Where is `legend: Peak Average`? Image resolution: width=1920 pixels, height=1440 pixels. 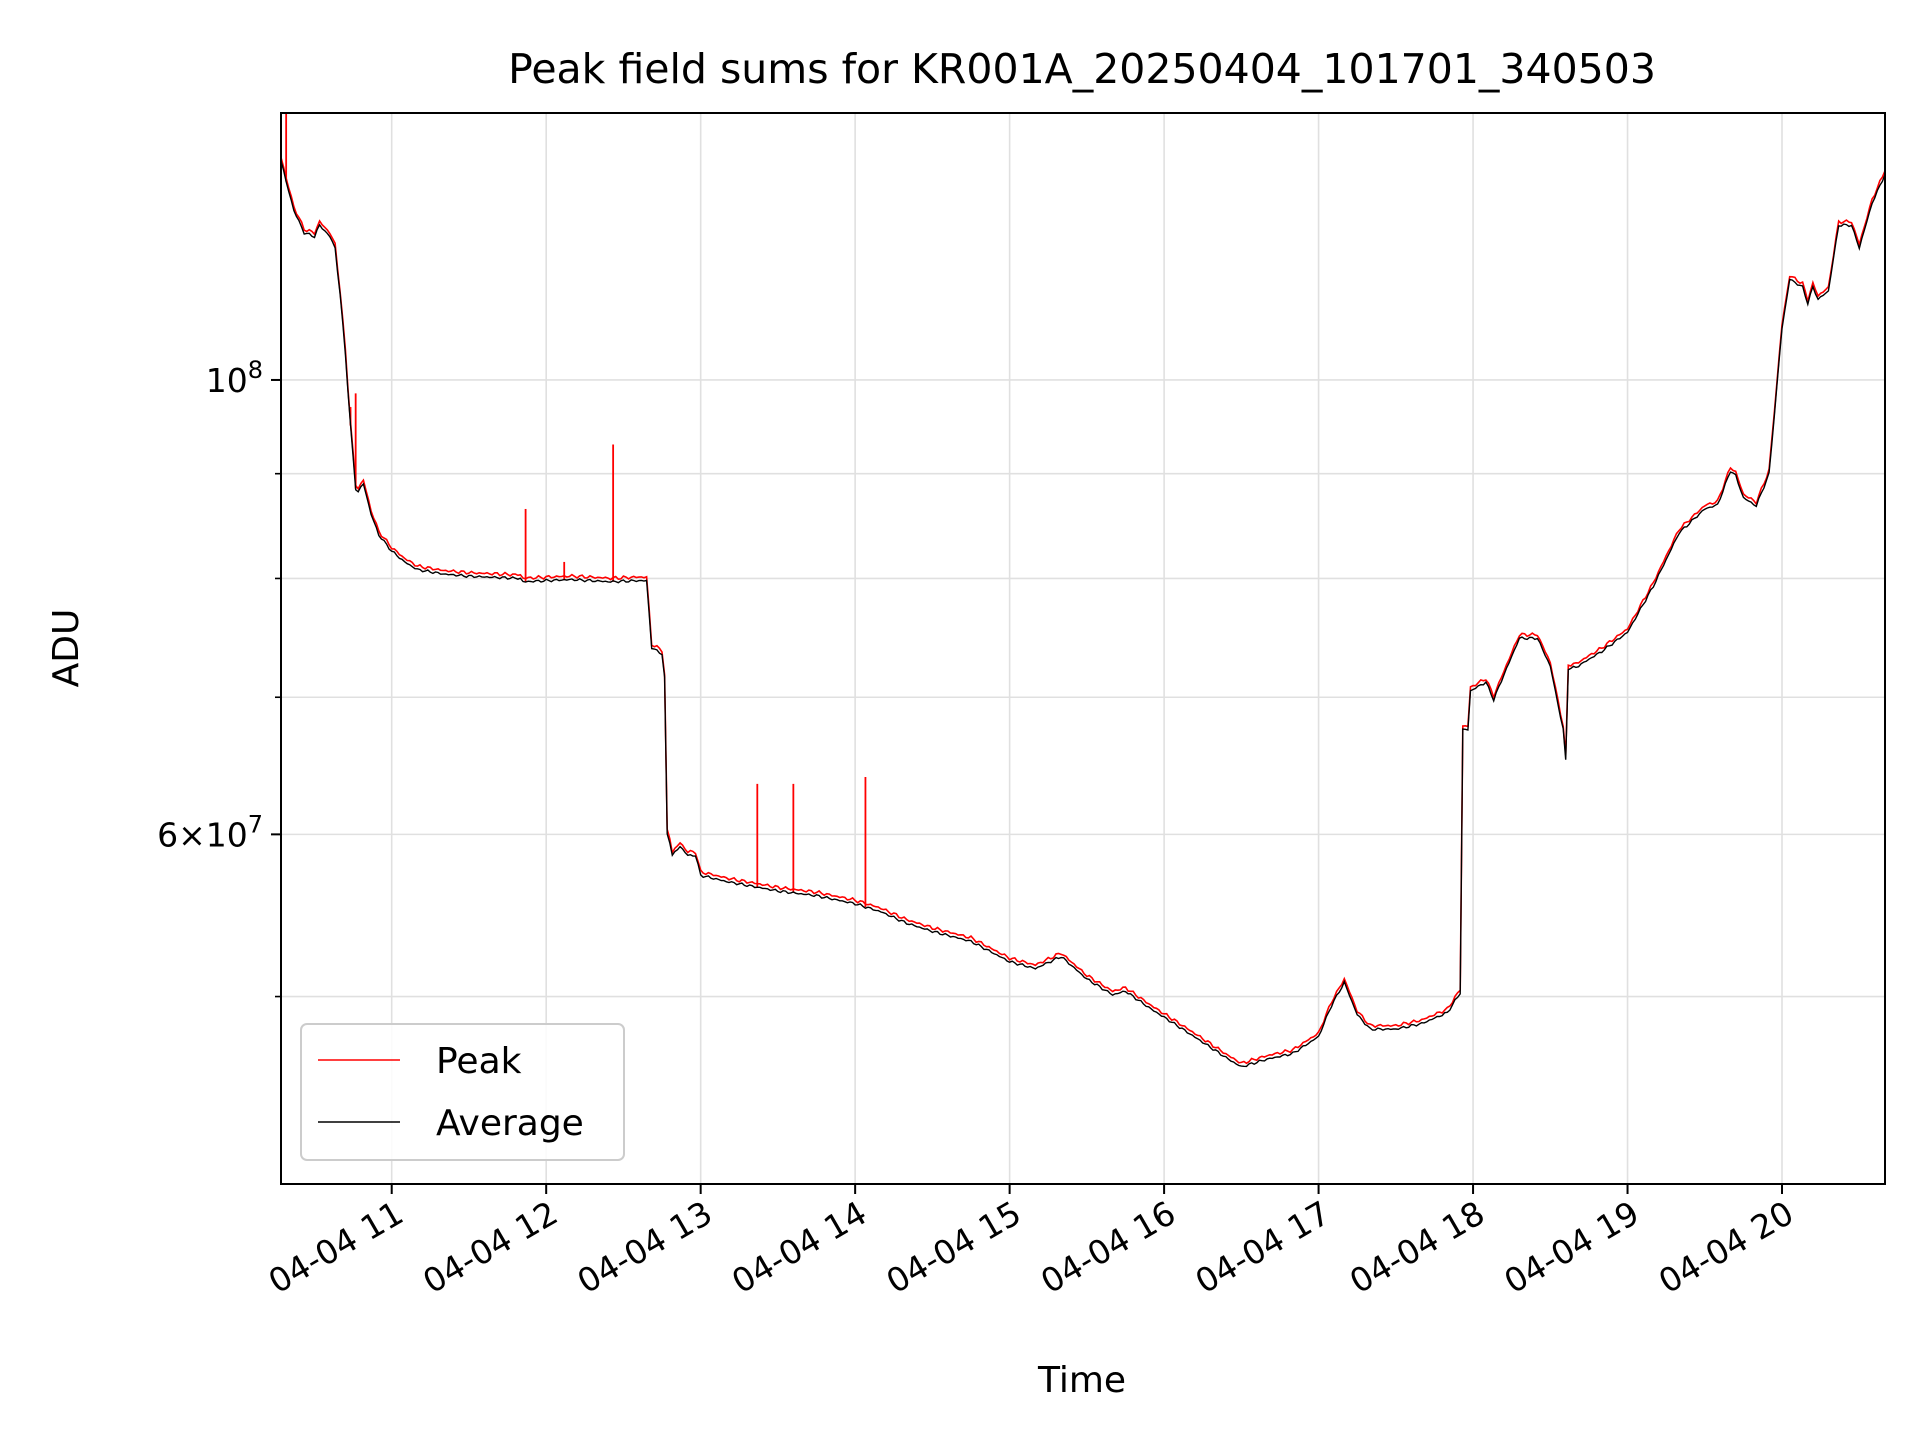 legend: Peak Average is located at coordinates (462, 1092).